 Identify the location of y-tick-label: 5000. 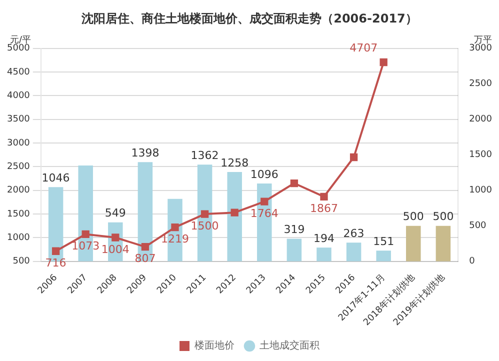
(18, 49).